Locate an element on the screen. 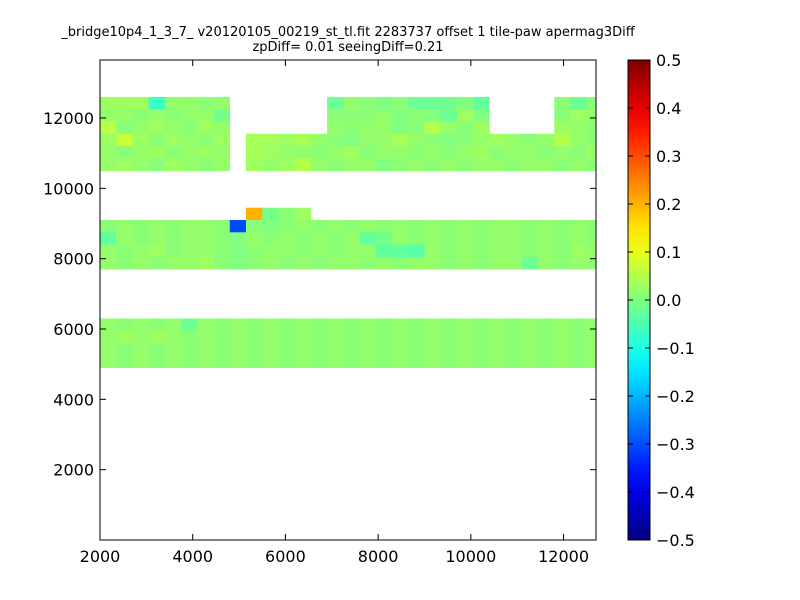 Image resolution: width=800 pixels, height=600 pixels. colorbar-tick-label: 0.0 is located at coordinates (668, 300).